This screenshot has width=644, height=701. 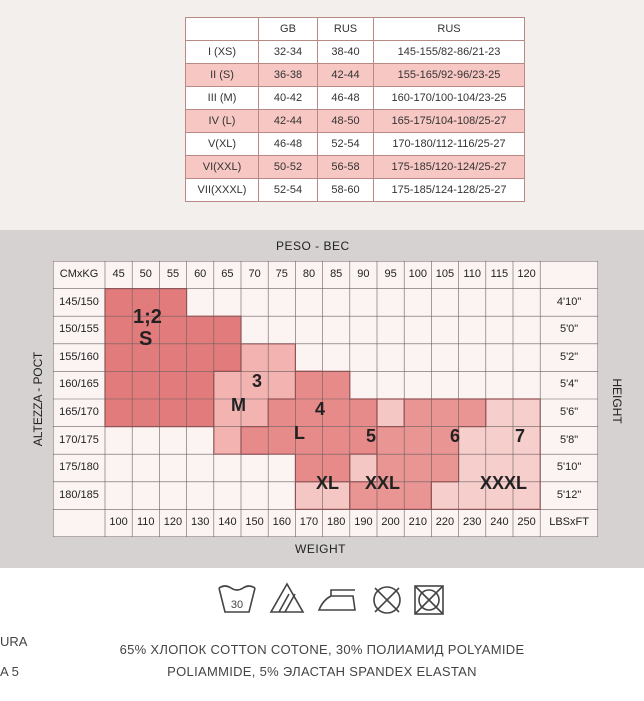 What do you see at coordinates (222, 75) in the screenshot?
I see `size-table-cell-size: II (S)` at bounding box center [222, 75].